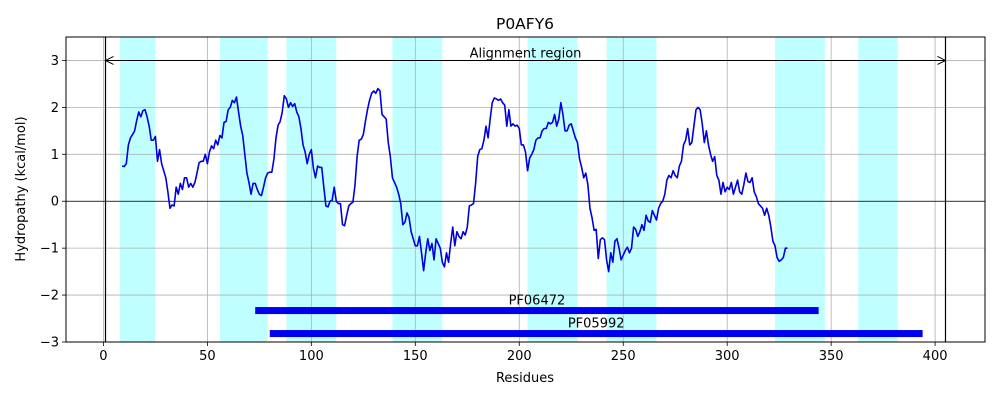 This screenshot has height=400, width=1000. What do you see at coordinates (49, 296) in the screenshot?
I see `y-tick-label: −2` at bounding box center [49, 296].